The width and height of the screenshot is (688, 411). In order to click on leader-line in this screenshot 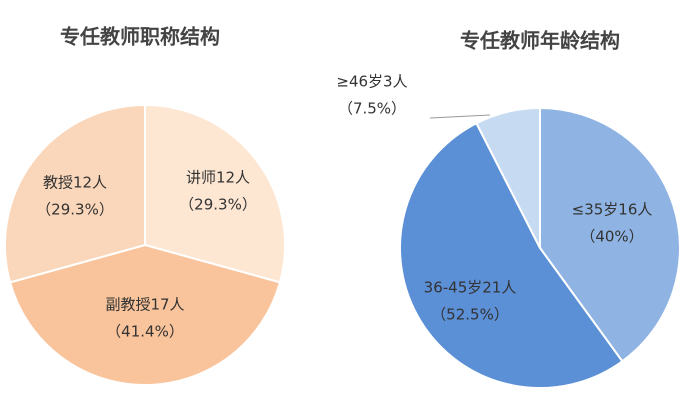, I will do `click(460, 116)`.